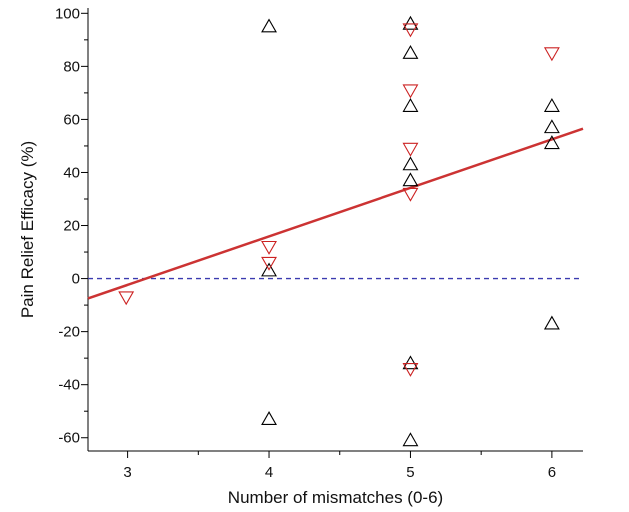 This screenshot has height=512, width=629. What do you see at coordinates (67, 13) in the screenshot?
I see `y-tick-label: 100` at bounding box center [67, 13].